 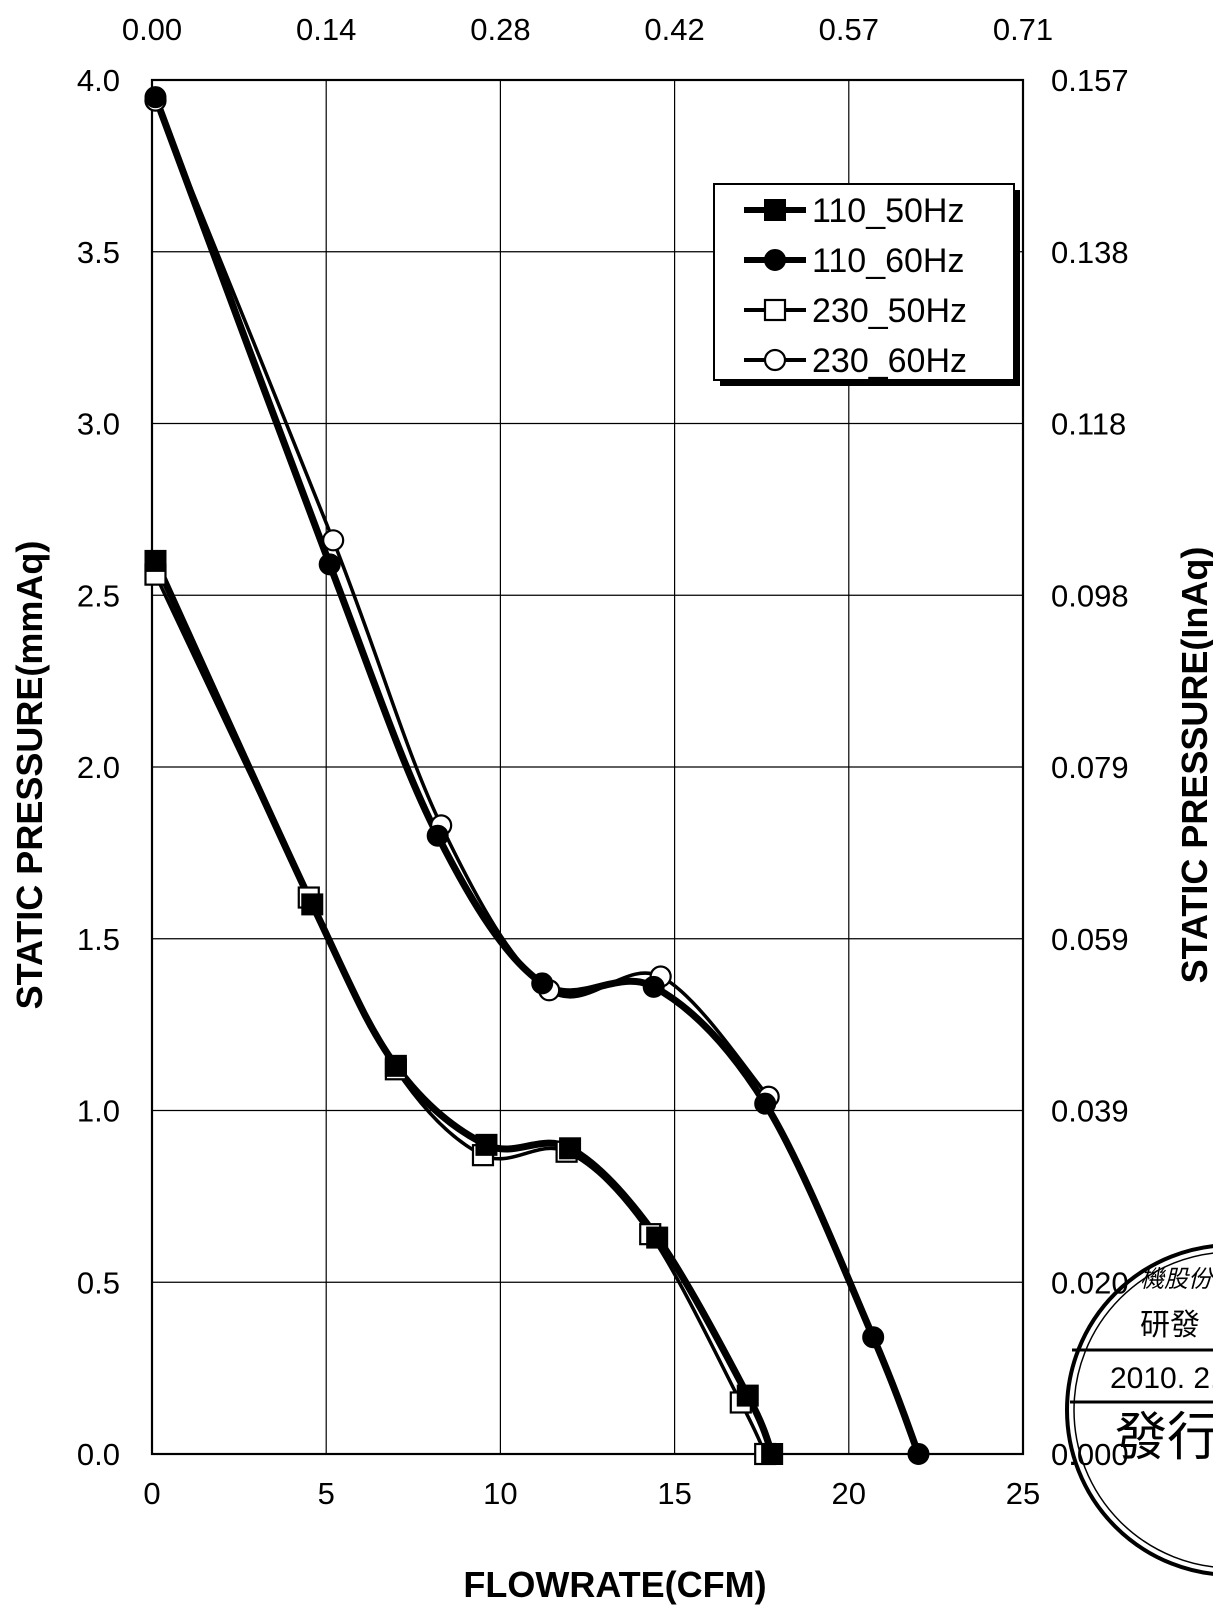 What do you see at coordinates (1090, 1282) in the screenshot?
I see `y2-tick-label: 0.020` at bounding box center [1090, 1282].